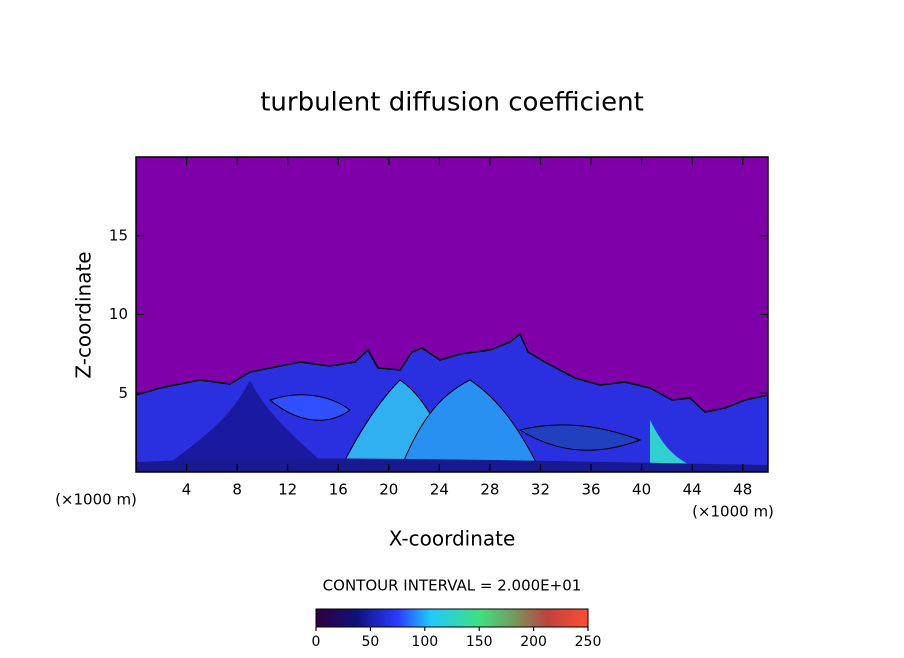 The image size is (904, 658). What do you see at coordinates (641, 490) in the screenshot?
I see `x-tick-label: 40` at bounding box center [641, 490].